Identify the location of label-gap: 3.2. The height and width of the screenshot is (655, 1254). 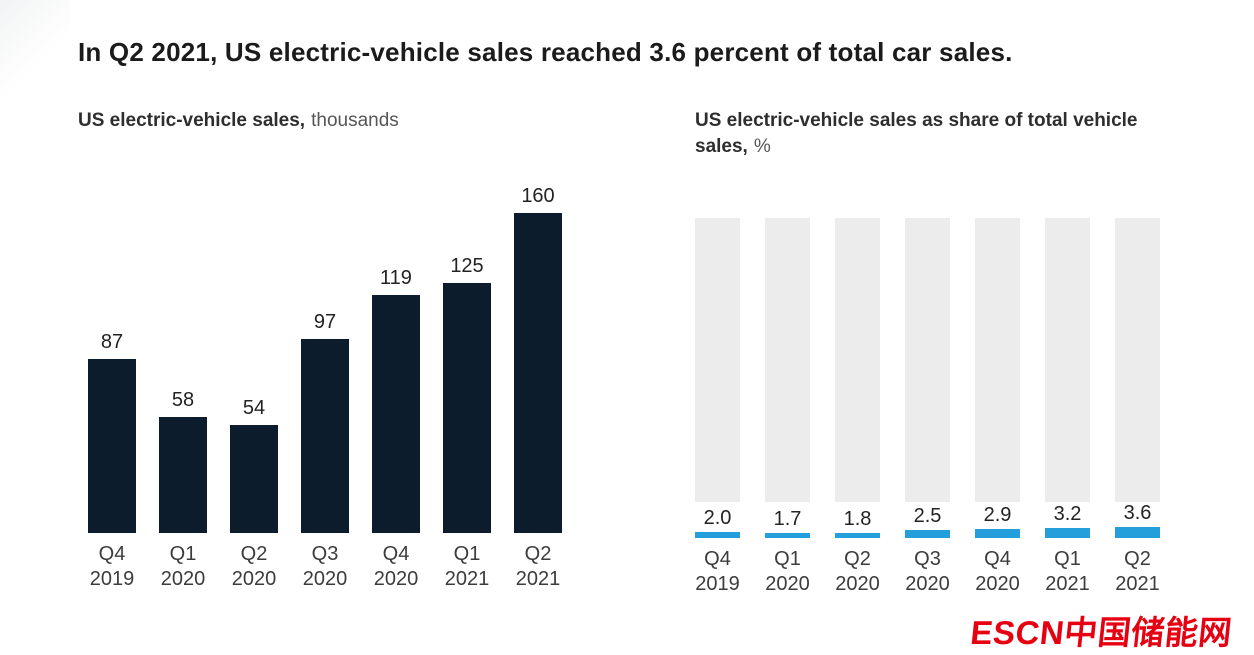
(1067, 515).